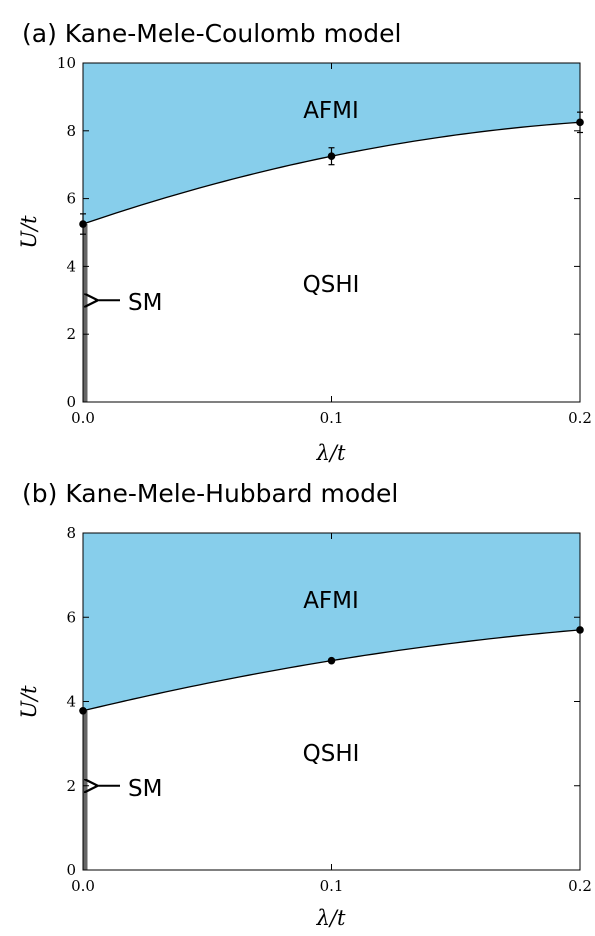  What do you see at coordinates (29, 702) in the screenshot?
I see `y-axis-label-b: U/t` at bounding box center [29, 702].